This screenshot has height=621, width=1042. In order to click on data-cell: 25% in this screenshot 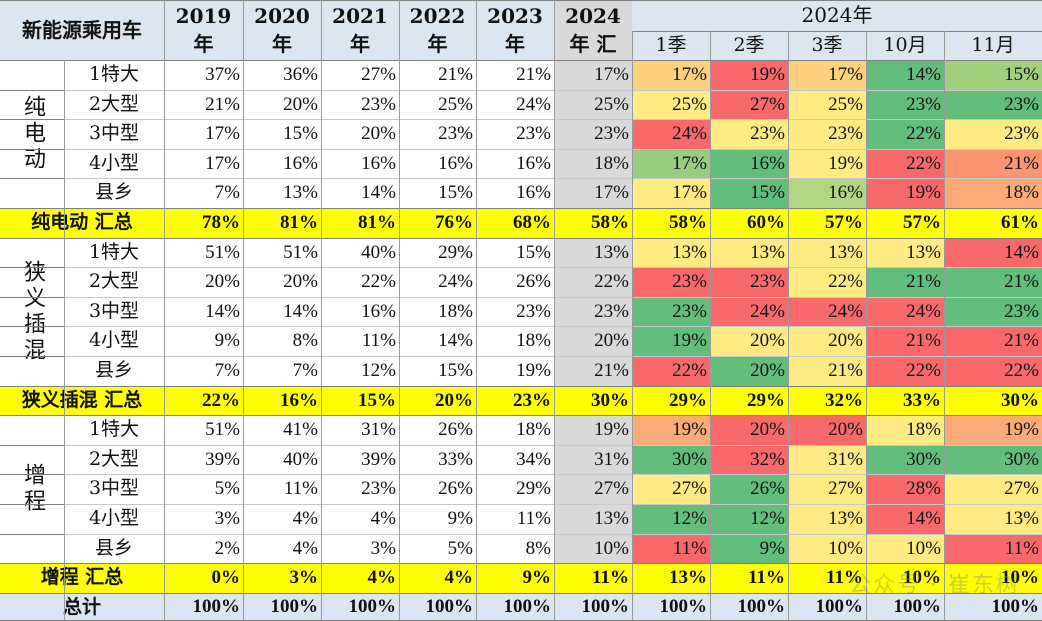, I will do `click(455, 104)`.